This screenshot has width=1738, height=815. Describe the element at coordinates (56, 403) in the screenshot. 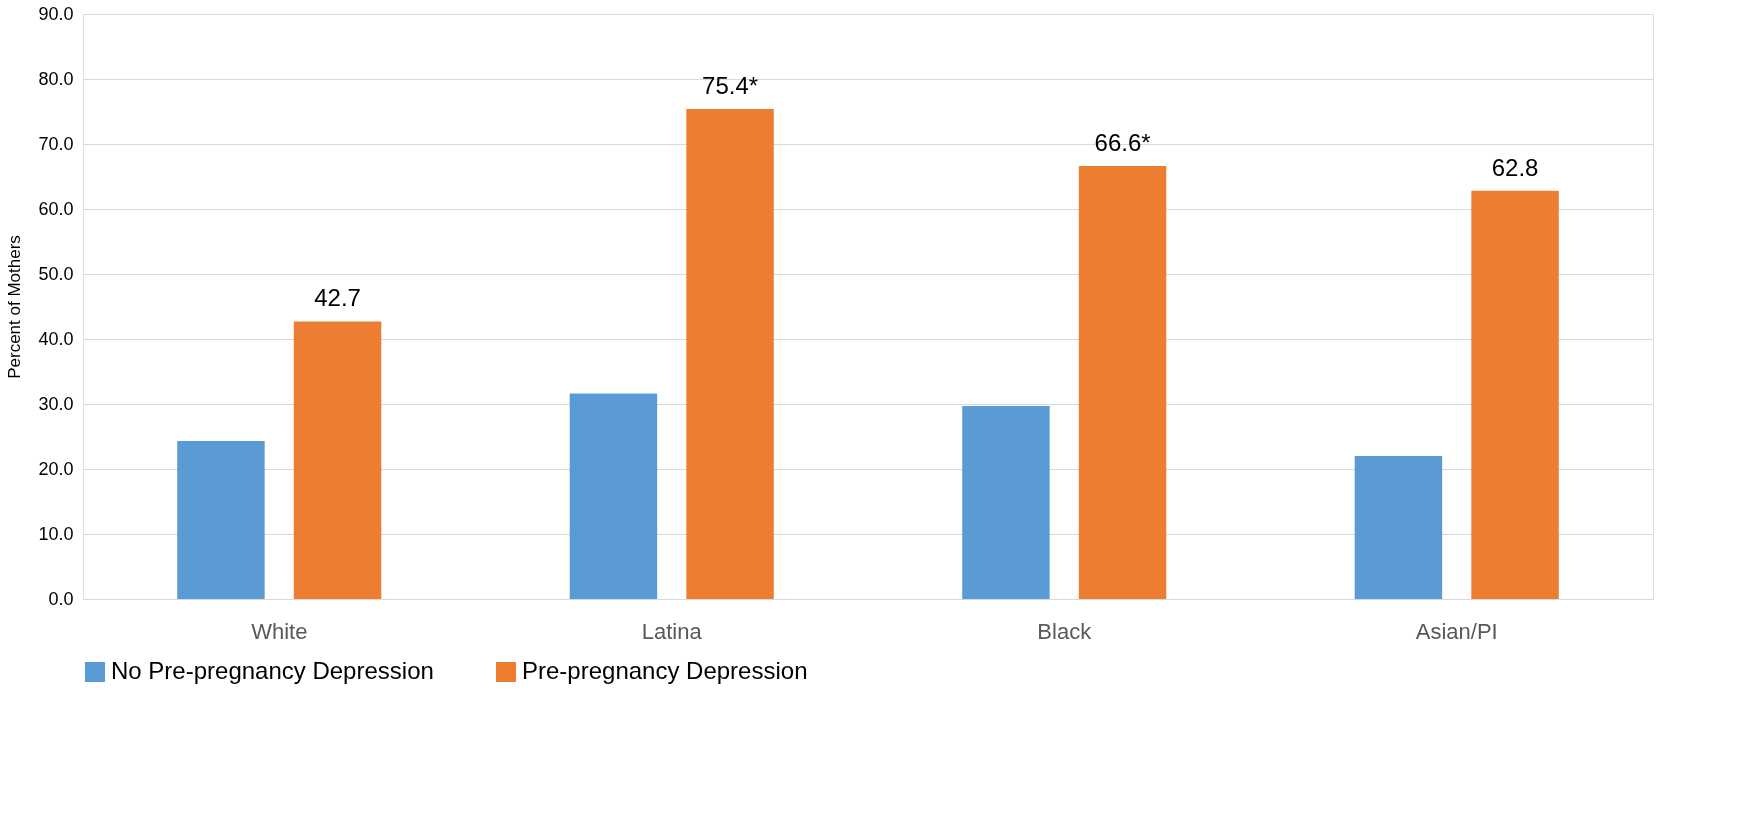

I see `y-tick-label: 30.0` at that location.